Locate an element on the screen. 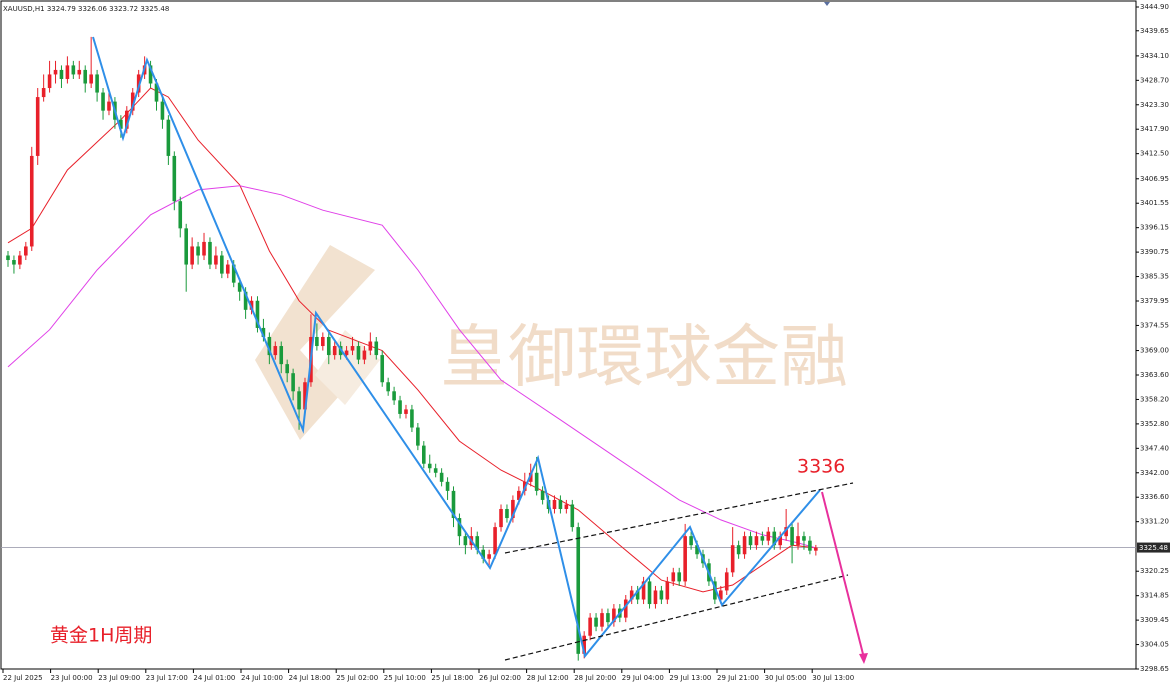 Image resolution: width=1170 pixels, height=693 pixels. y-tick-label: 3379.95 is located at coordinates (1154, 301).